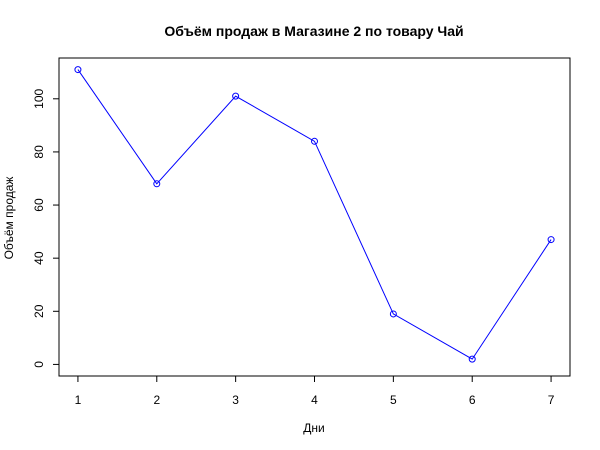  I want to click on x-tick-label: 2, so click(156, 400).